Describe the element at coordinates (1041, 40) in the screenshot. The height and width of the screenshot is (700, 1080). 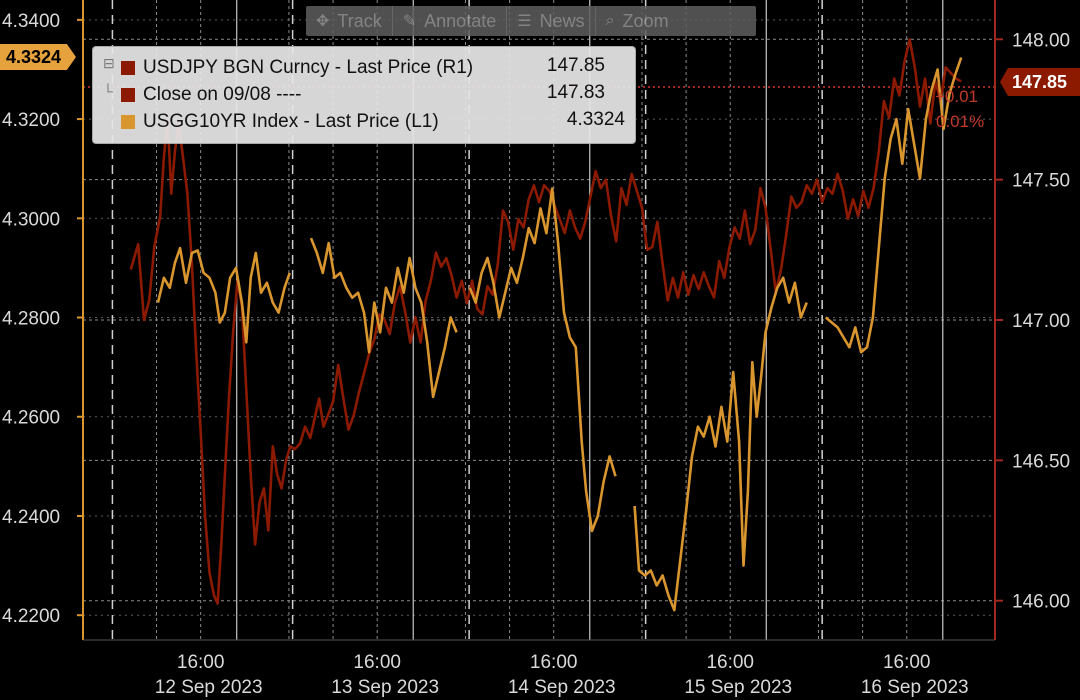
I see `right-tick-label: 148.00` at that location.